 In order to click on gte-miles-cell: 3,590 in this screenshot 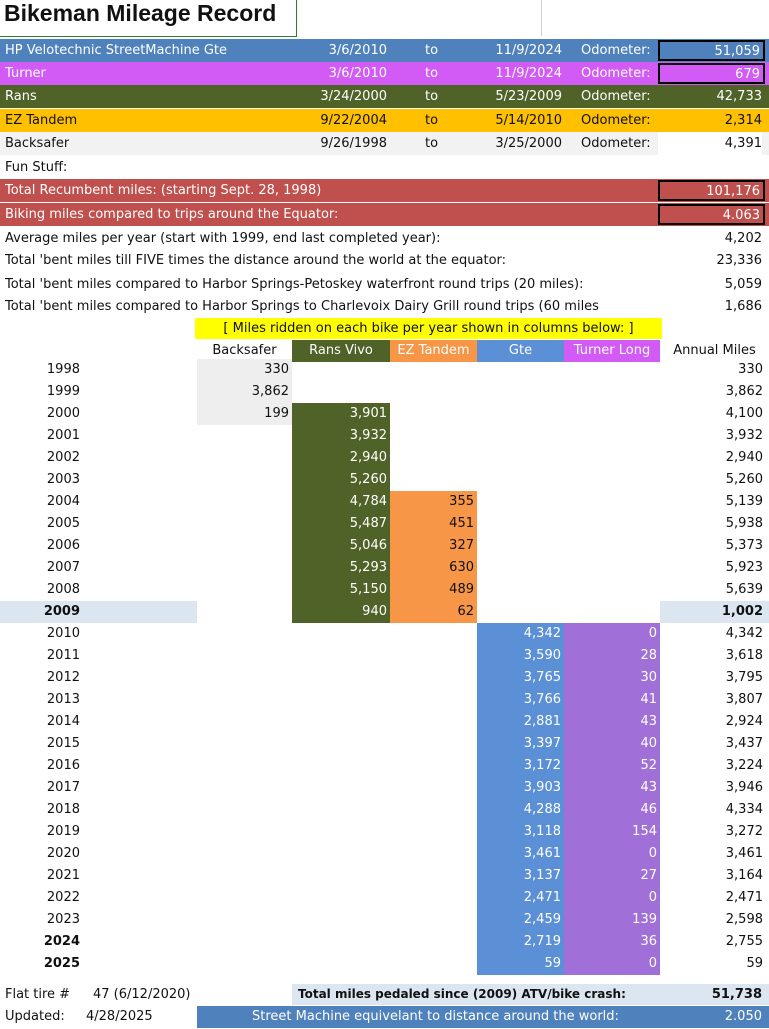, I will do `click(520, 656)`.